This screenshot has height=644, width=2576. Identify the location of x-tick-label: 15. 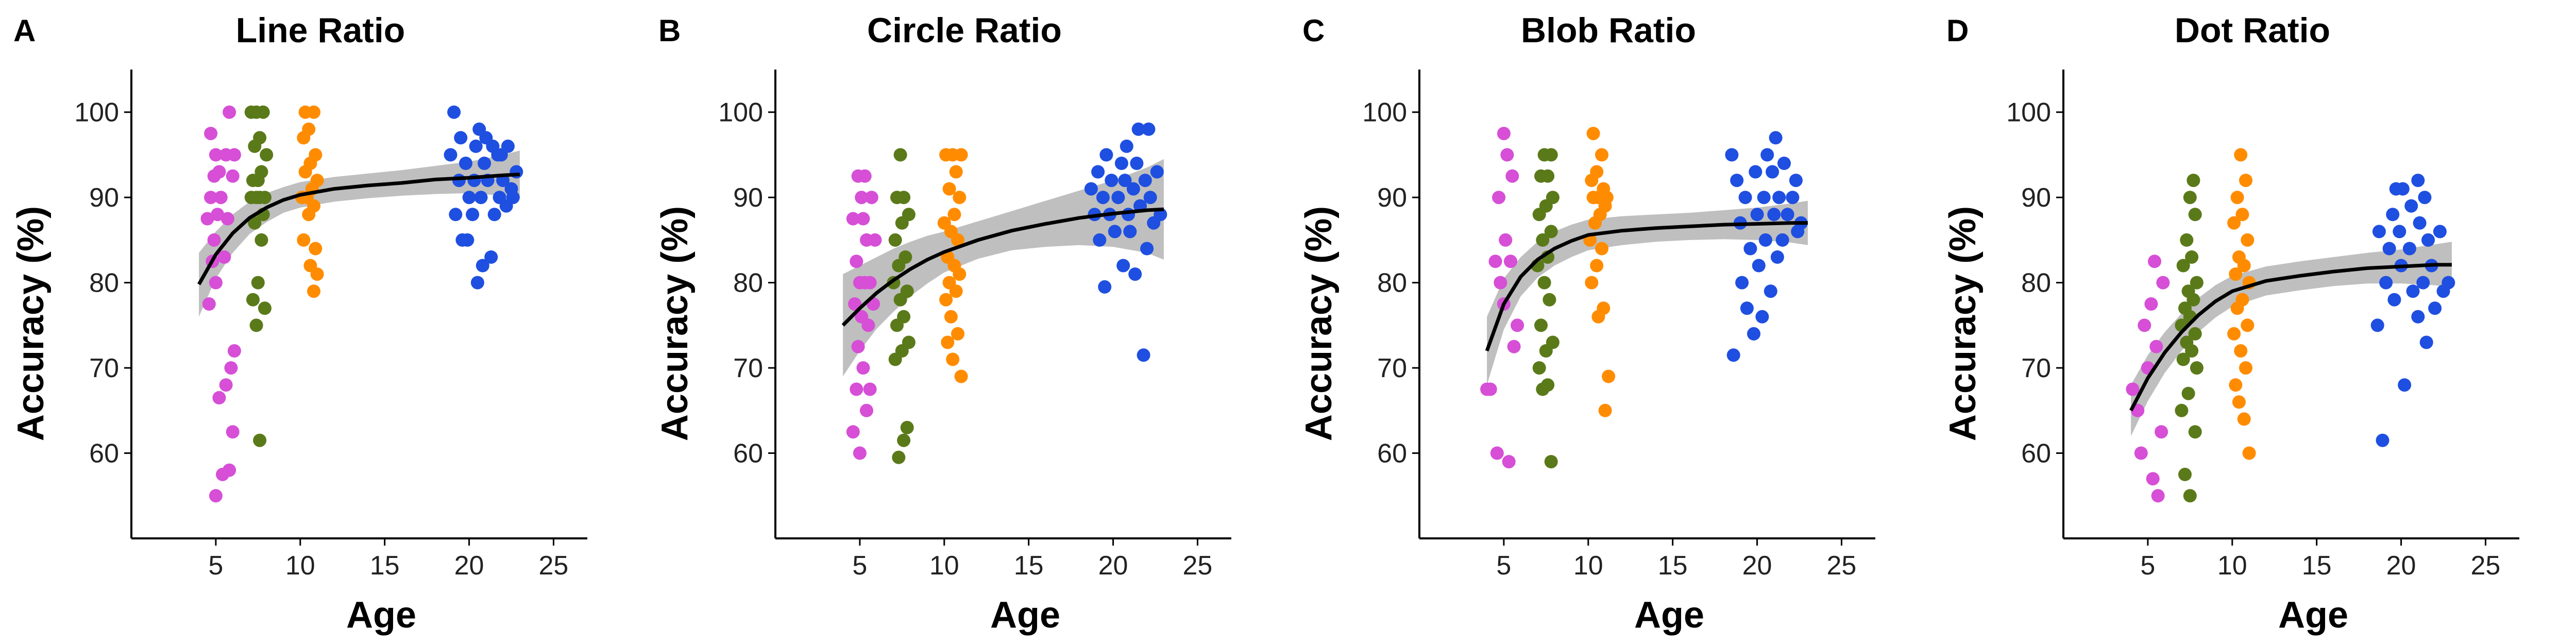
(2317, 566).